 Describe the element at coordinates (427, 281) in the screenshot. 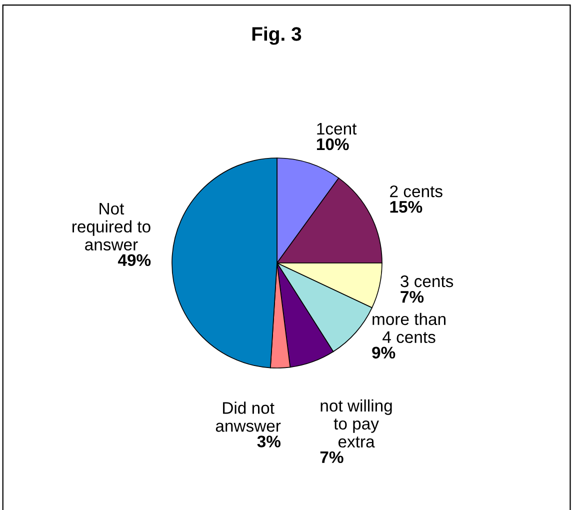

I see `slice-label: 3 cents` at that location.